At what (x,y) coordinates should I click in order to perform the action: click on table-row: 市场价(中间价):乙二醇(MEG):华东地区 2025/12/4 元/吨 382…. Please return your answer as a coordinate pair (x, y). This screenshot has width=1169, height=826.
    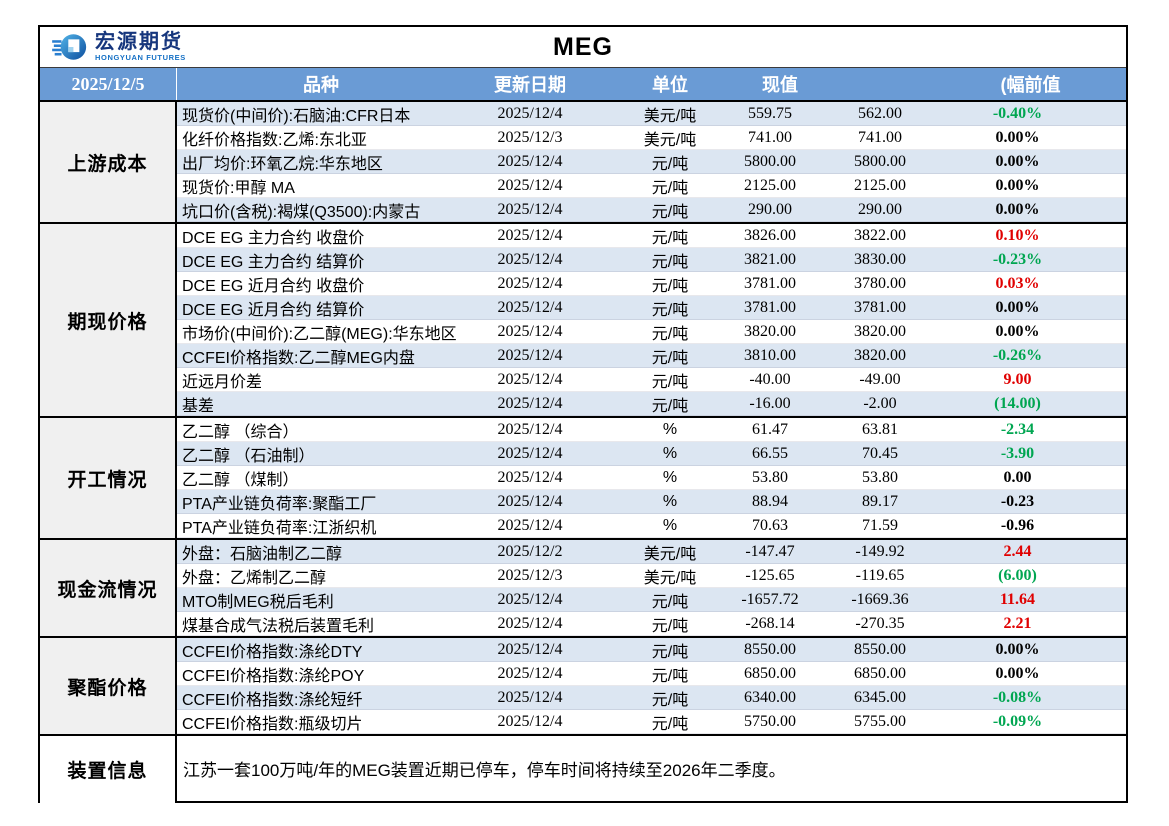
    Looking at the image, I should click on (651, 332).